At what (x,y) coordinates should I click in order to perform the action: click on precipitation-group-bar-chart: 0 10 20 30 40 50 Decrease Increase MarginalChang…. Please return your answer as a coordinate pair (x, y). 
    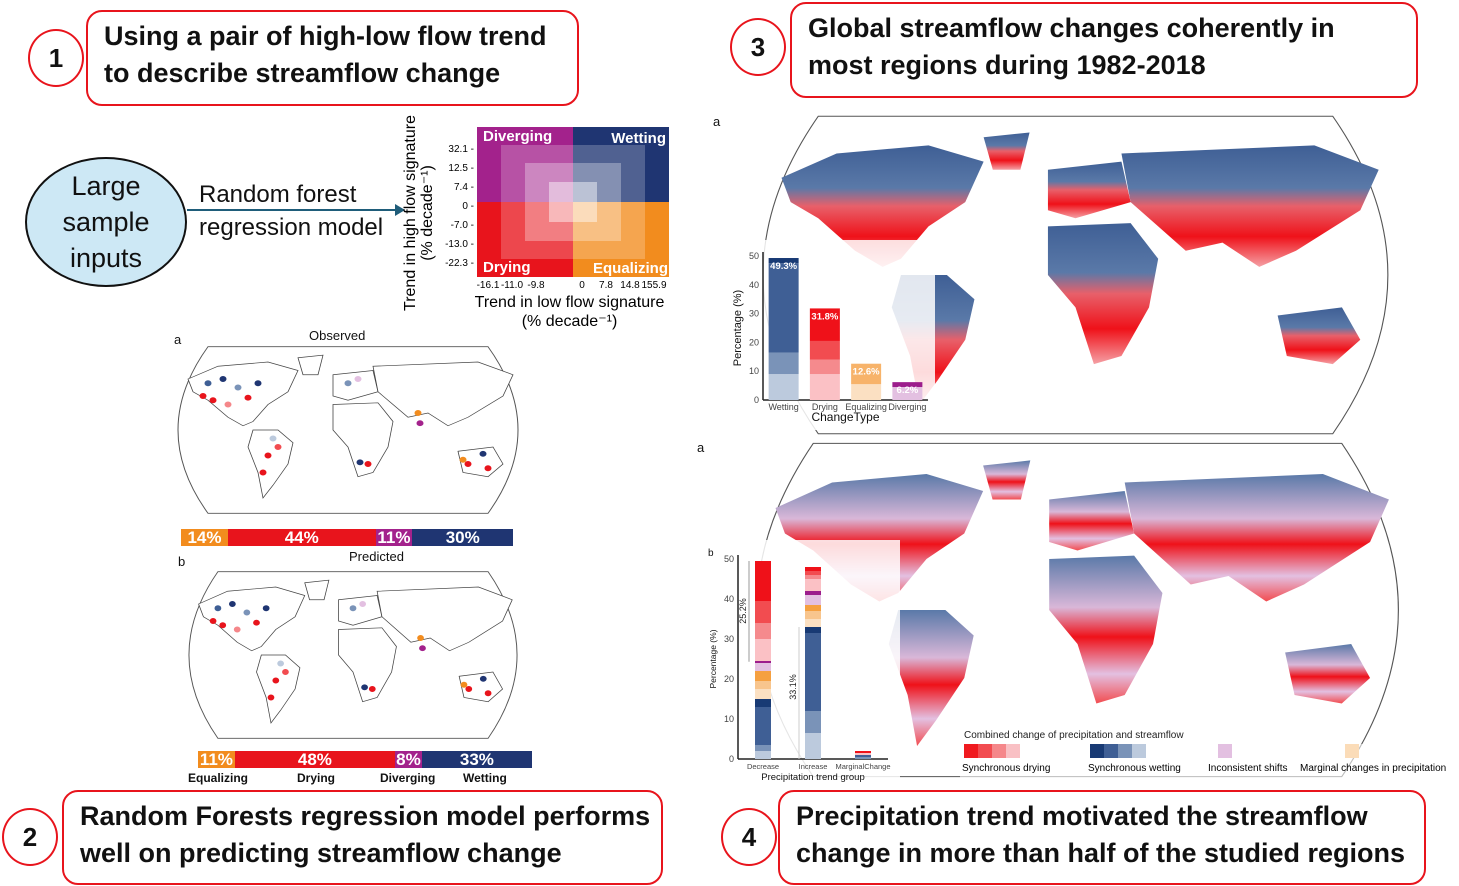
    Looking at the image, I should click on (800, 662).